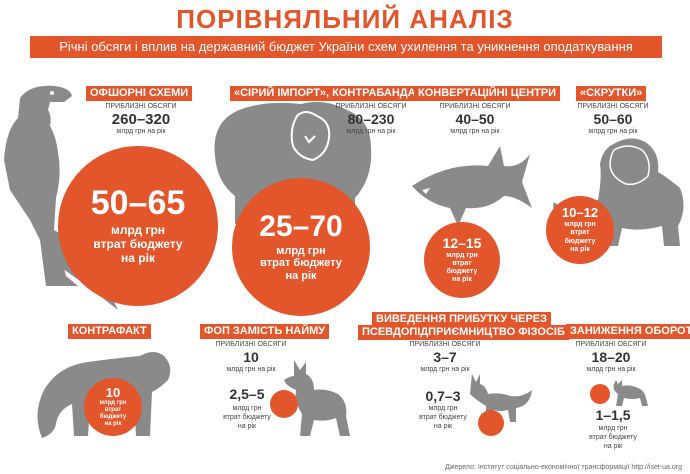 The width and height of the screenshot is (690, 474). Describe the element at coordinates (628, 331) in the screenshot. I see `turnover-label: ЗАНИЖЕННЯ ОБОРОТІВ` at that location.